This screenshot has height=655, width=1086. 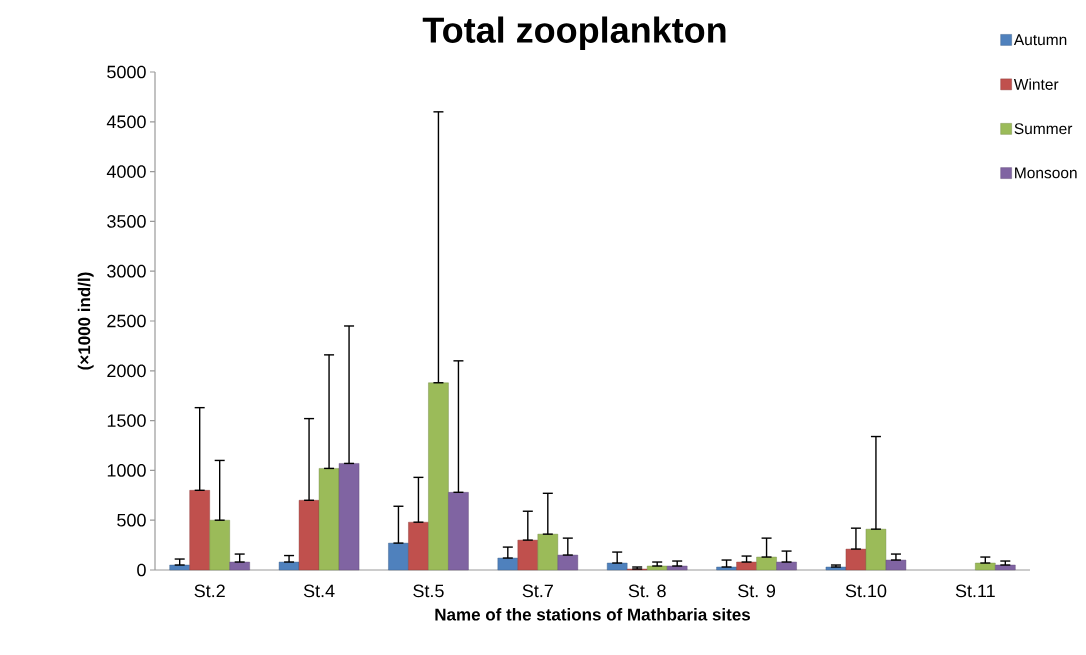 I want to click on y-tick-label: 2500, so click(x=126, y=321).